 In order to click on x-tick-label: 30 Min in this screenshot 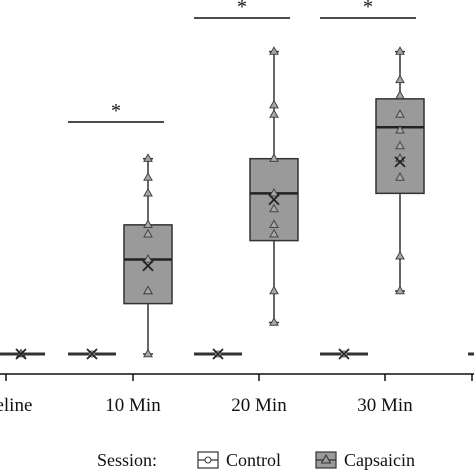, I will do `click(385, 405)`.